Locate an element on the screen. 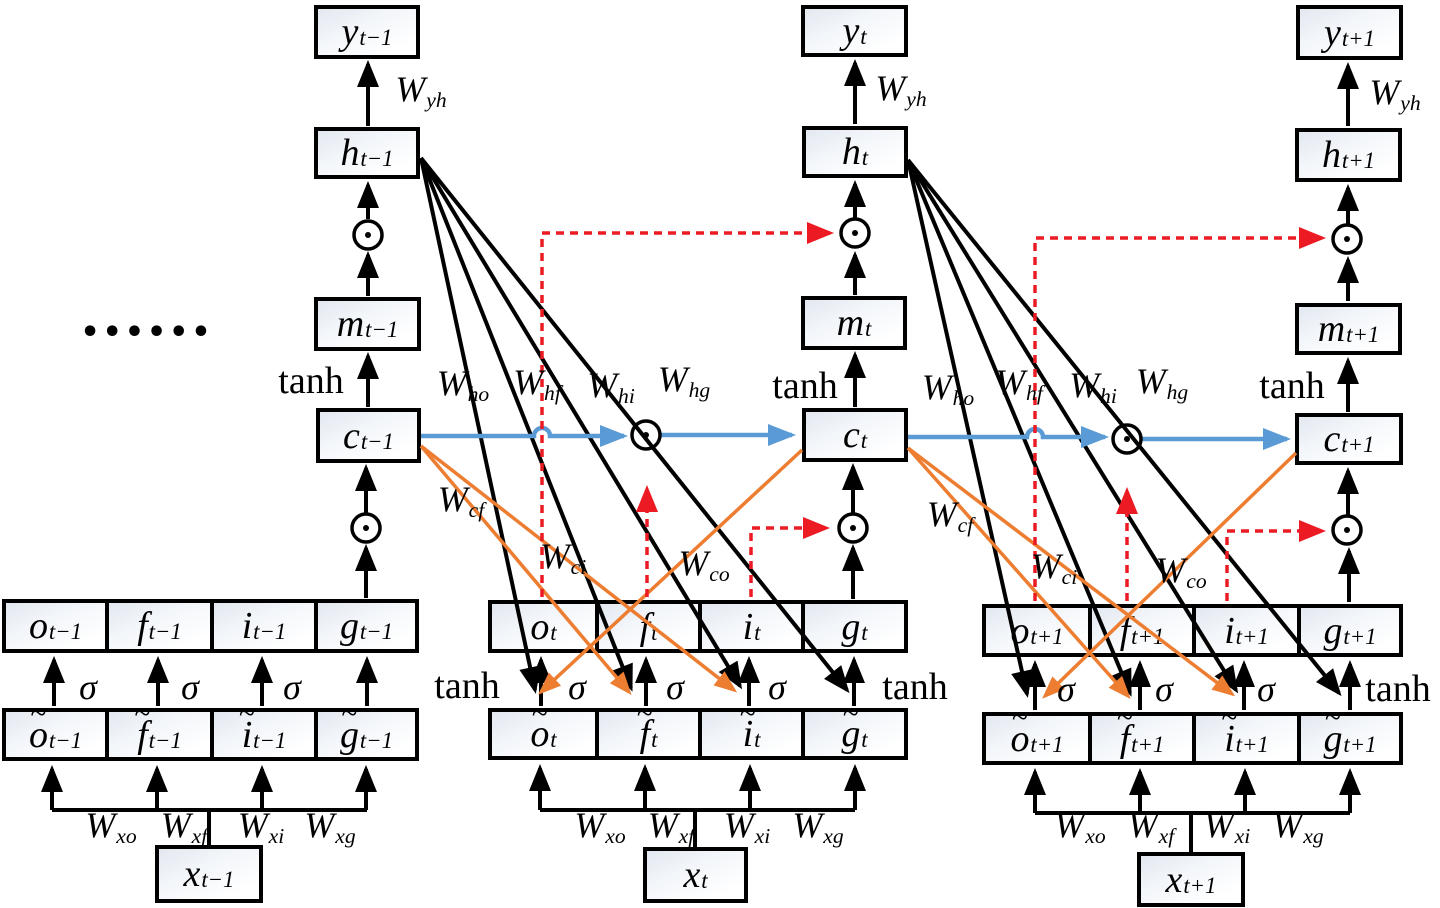 Image resolution: width=1440 pixels, height=908 pixels. weight-label-whg-2: Whg is located at coordinates (1162, 383).